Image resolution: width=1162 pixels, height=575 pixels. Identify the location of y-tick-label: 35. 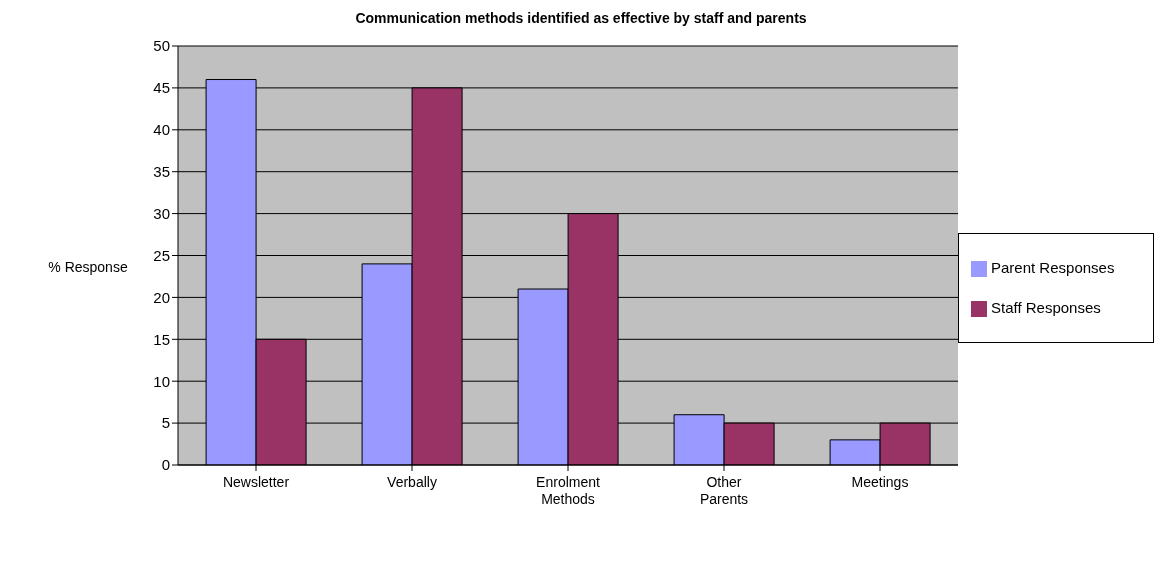
(161, 172).